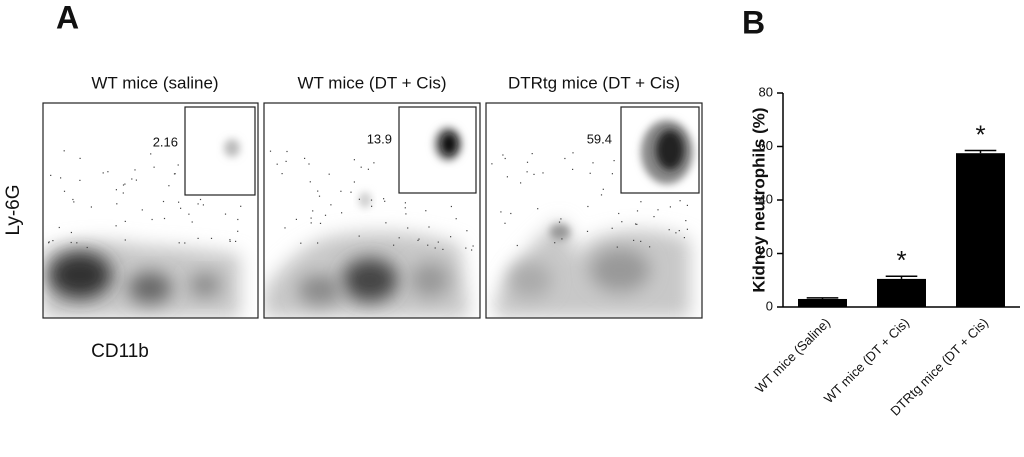 This screenshot has height=457, width=1024. What do you see at coordinates (154, 82) in the screenshot?
I see `plot-title: WT mice (saline)` at bounding box center [154, 82].